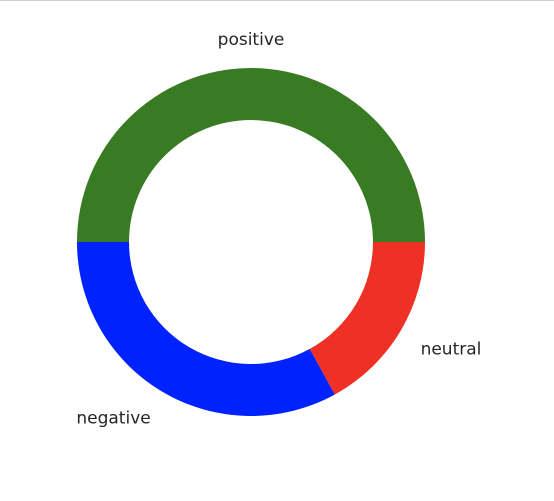 Image resolution: width=554 pixels, height=501 pixels. I want to click on label-positive: positive, so click(251, 40).